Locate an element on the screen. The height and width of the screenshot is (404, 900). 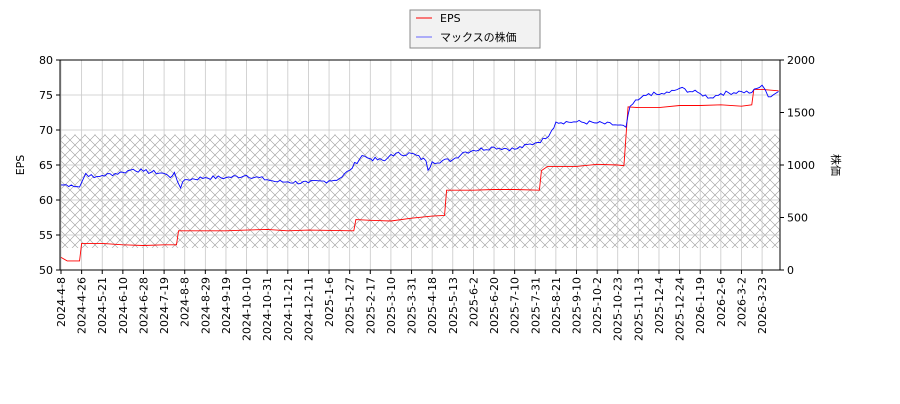
x-tick-label: 2025-6-20 is located at coordinates (494, 305).